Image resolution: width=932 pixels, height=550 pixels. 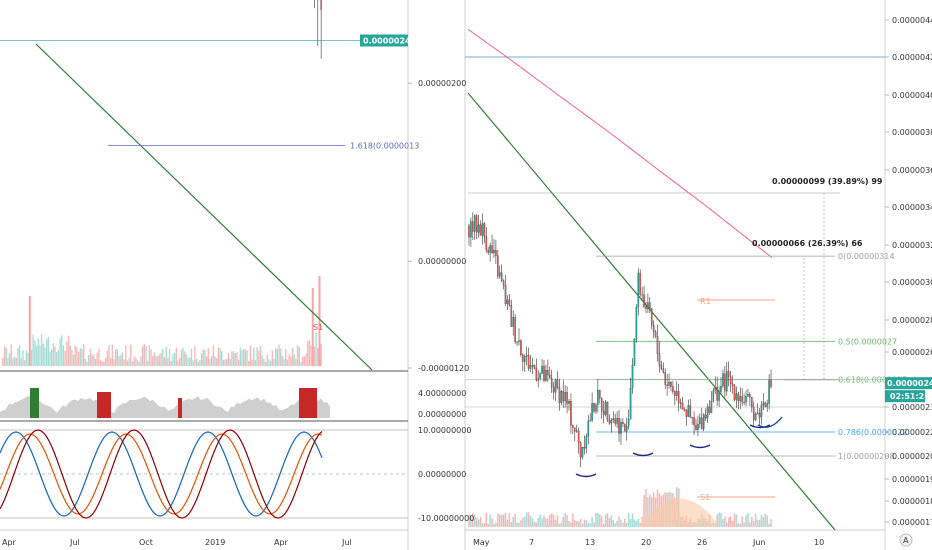 I want to click on left-x-tick-label: Oct, so click(x=146, y=542).